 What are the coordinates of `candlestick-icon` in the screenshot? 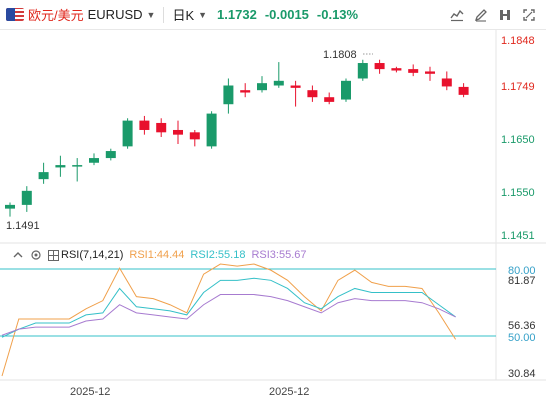 It's located at (457, 15).